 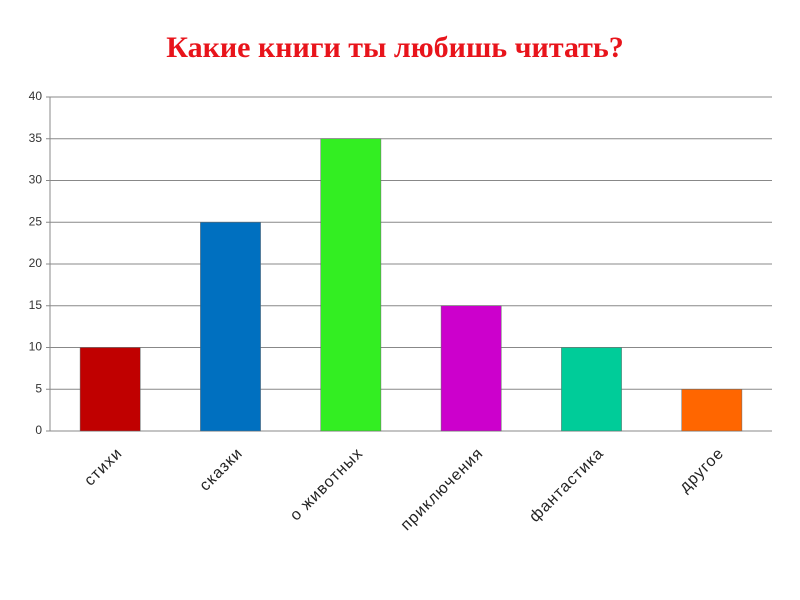 I want to click on y-tick-label: 20, so click(x=36, y=263).